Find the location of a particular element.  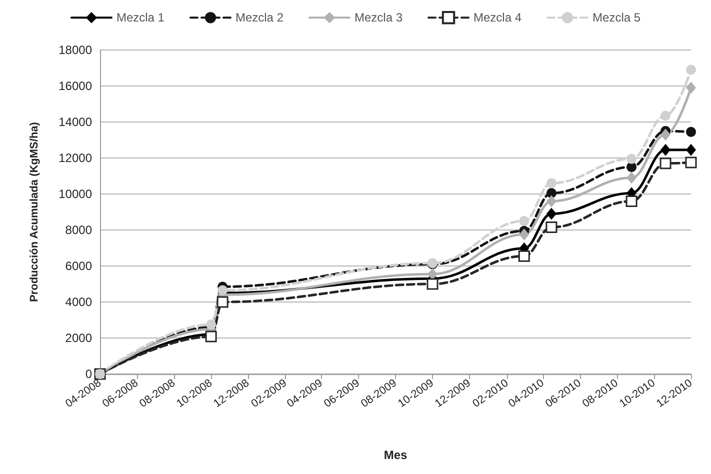

y-tick-label: 10000 is located at coordinates (75, 194).